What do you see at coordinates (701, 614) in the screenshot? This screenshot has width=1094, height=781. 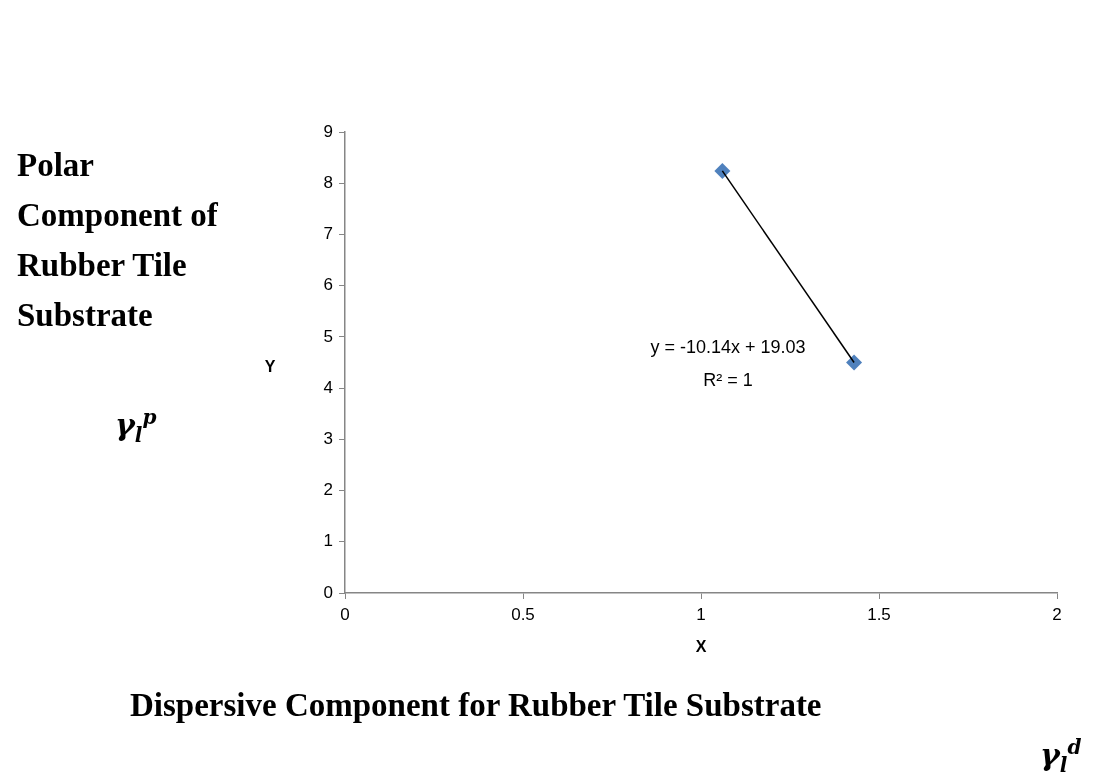 I see `x-tick-label: 1` at bounding box center [701, 614].